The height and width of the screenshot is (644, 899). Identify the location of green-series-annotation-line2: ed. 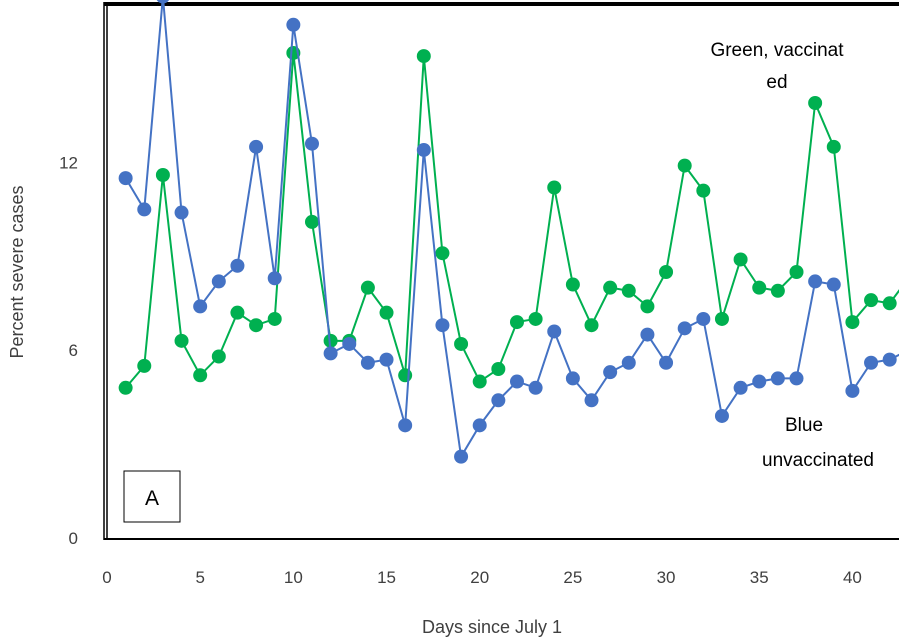
(776, 82).